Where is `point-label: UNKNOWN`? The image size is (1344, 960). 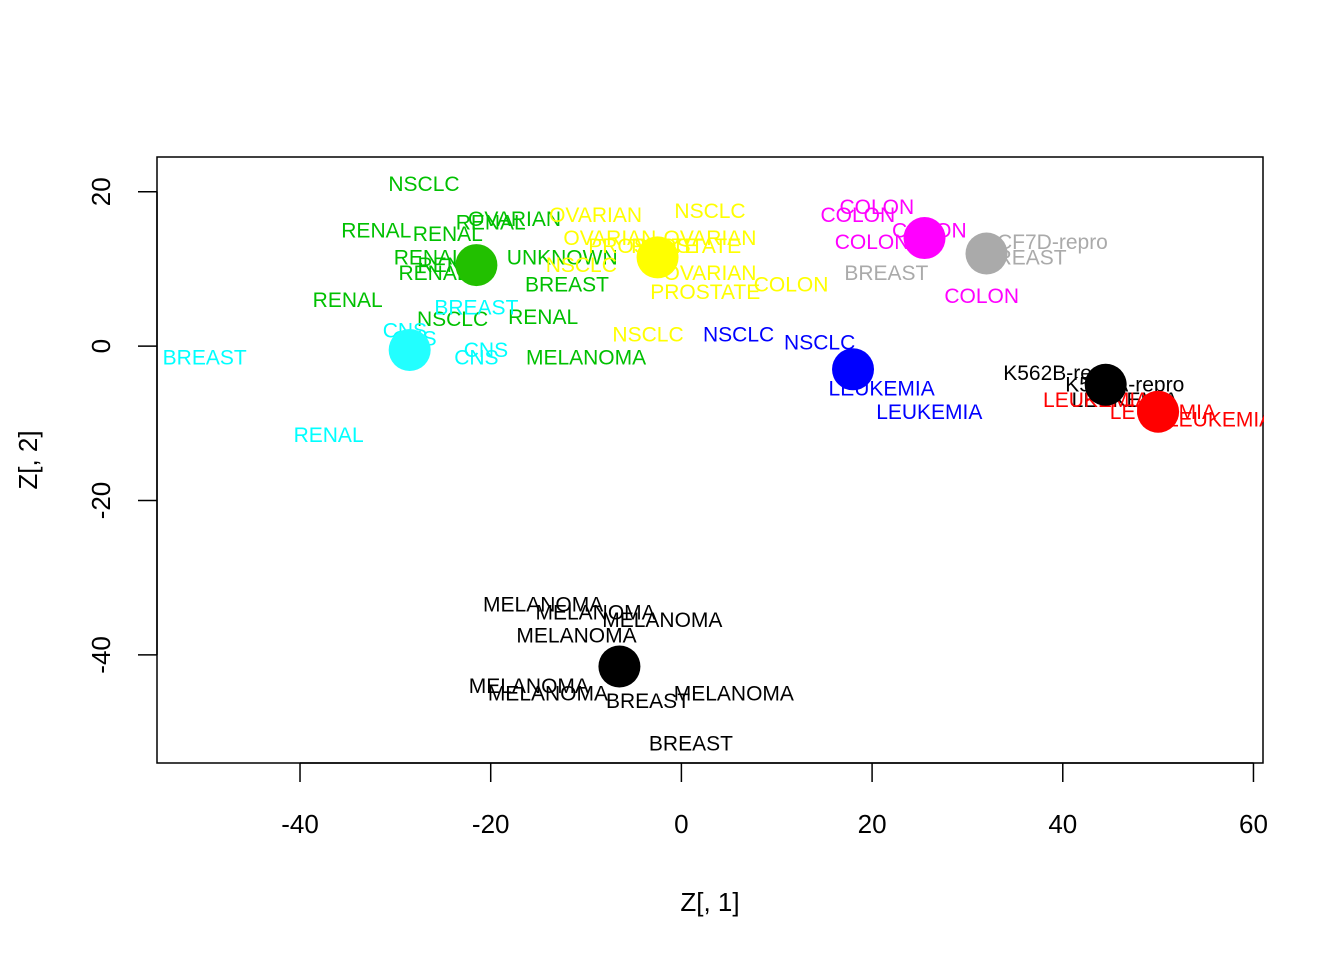 point-label: UNKNOWN is located at coordinates (562, 257).